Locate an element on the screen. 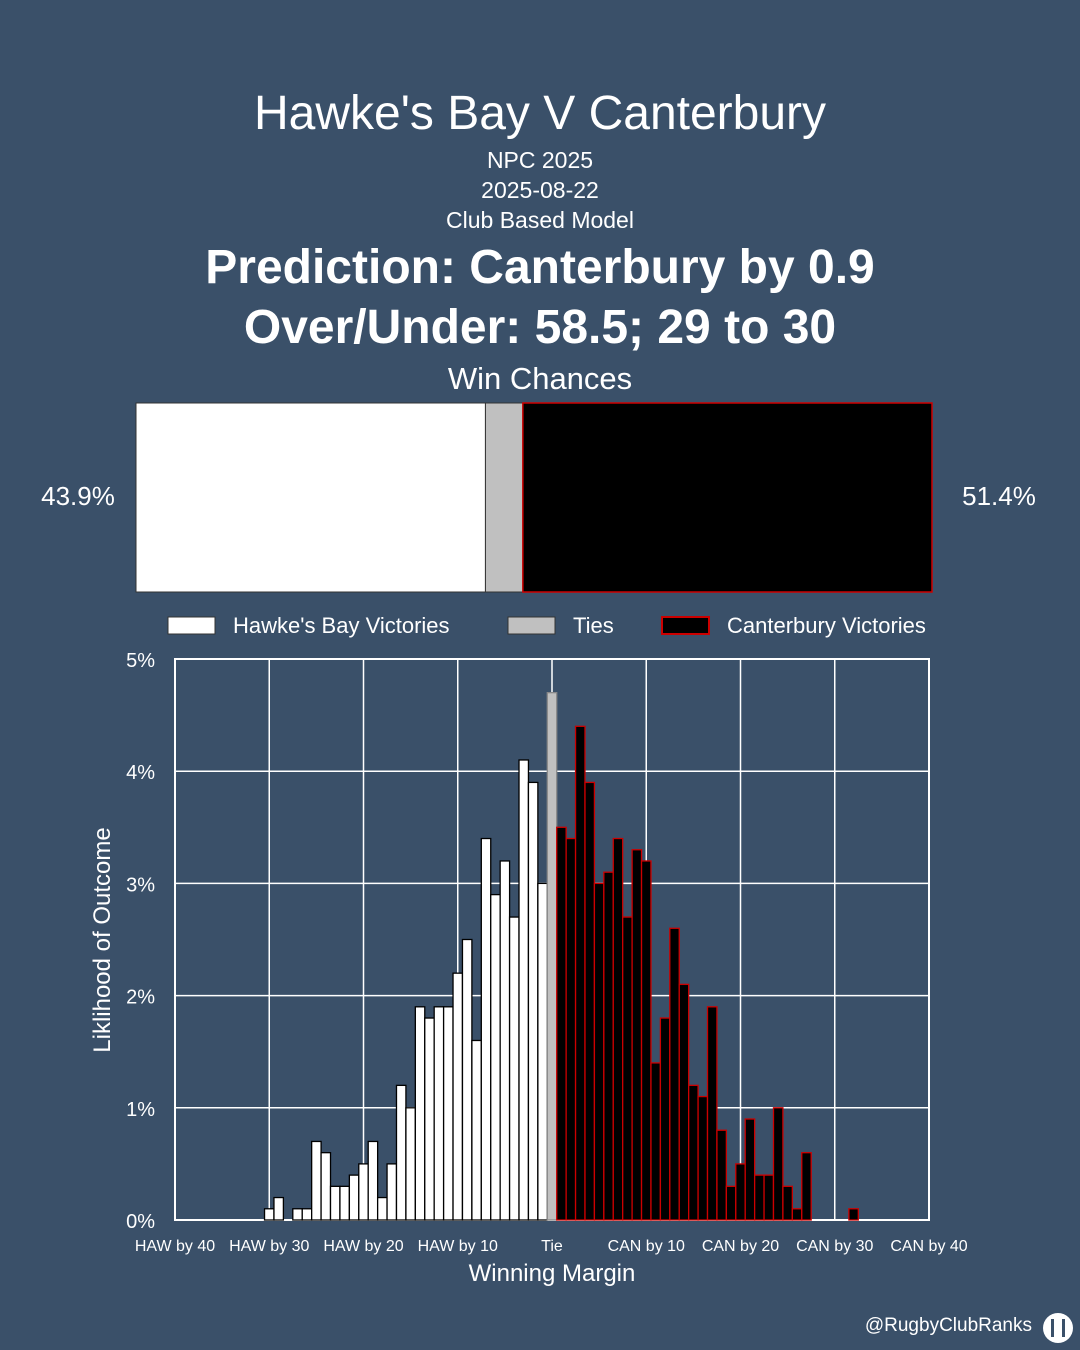  page-title: Hawke's Bay V Canterbury is located at coordinates (540, 113).